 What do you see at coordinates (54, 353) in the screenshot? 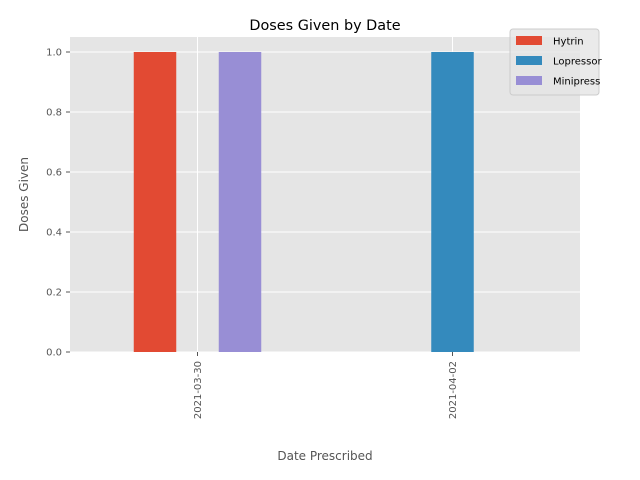
I see `y-tick-label: 0.0` at bounding box center [54, 353].